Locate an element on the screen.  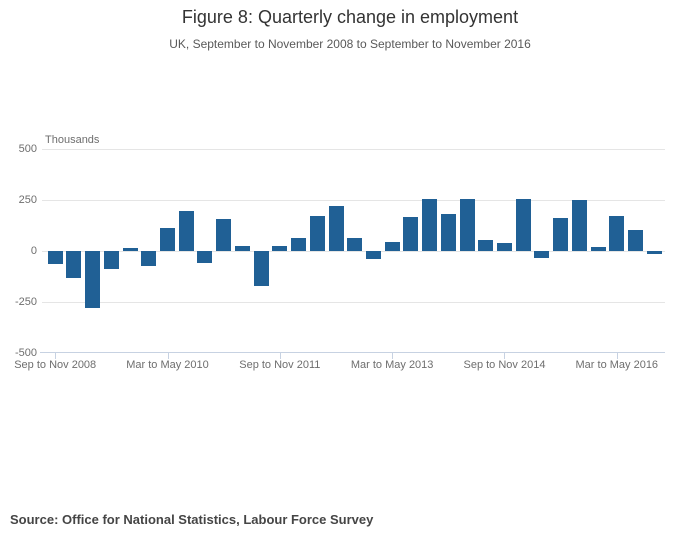
bar-sep-to-nov-2009 is located at coordinates (130, 249).